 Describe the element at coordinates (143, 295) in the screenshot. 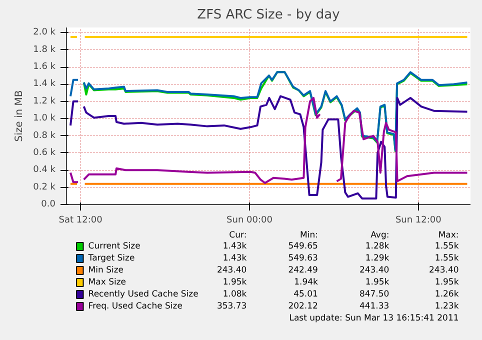

I see `legend-label: Recently Used Cache Size` at that location.